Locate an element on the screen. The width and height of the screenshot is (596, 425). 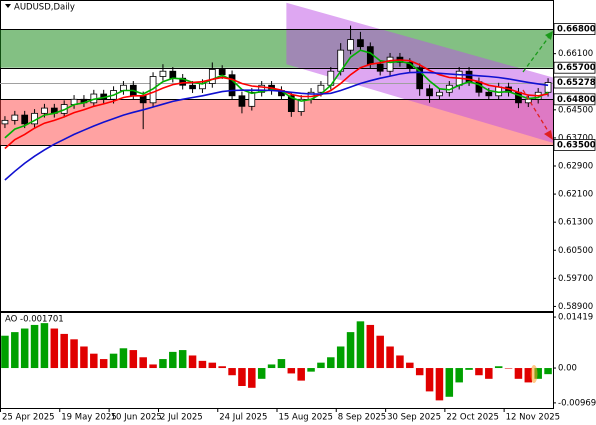
y-tick-label: 0.58900 is located at coordinates (575, 307).